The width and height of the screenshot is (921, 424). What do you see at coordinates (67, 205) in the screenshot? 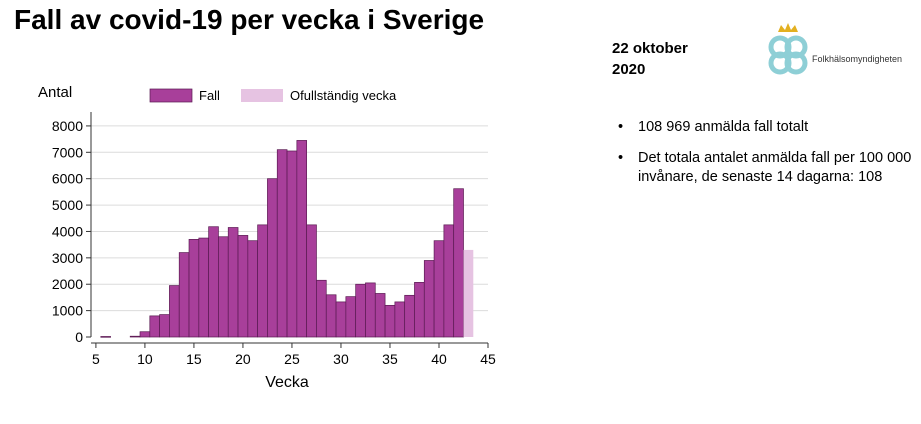
I see `y-tick-label: 5000` at bounding box center [67, 205].